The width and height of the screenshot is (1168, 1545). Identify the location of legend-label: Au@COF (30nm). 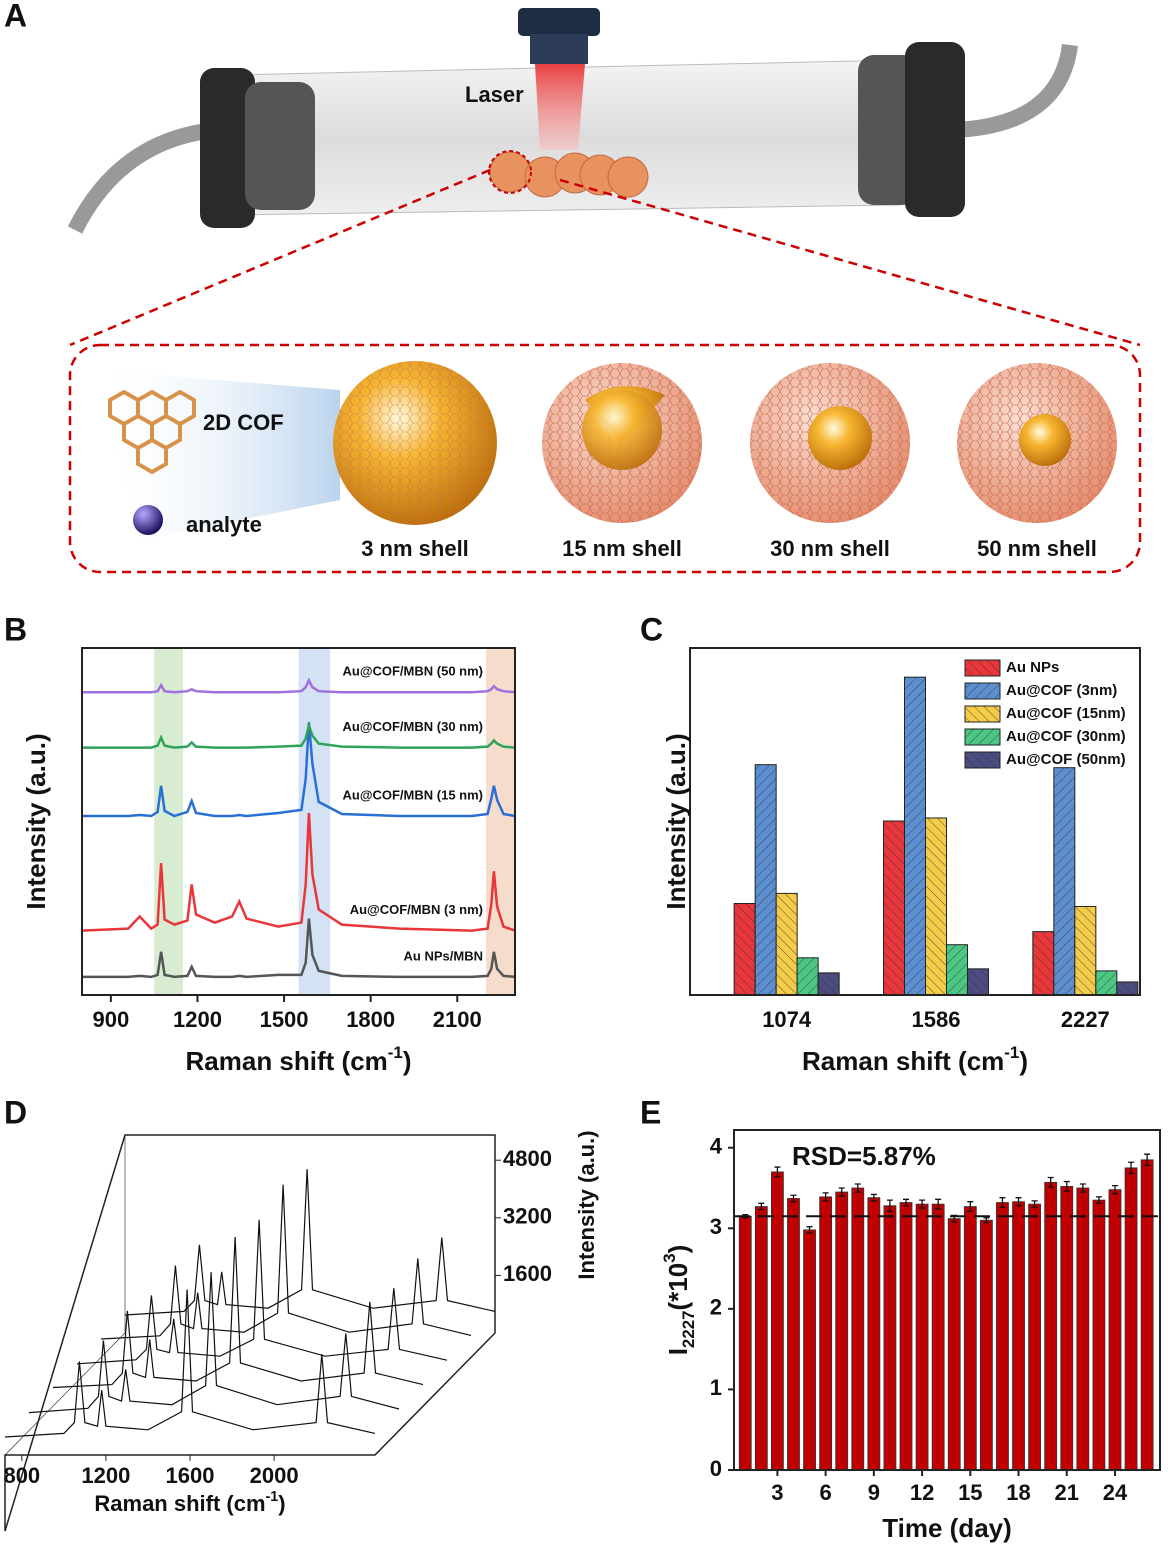
(1066, 736).